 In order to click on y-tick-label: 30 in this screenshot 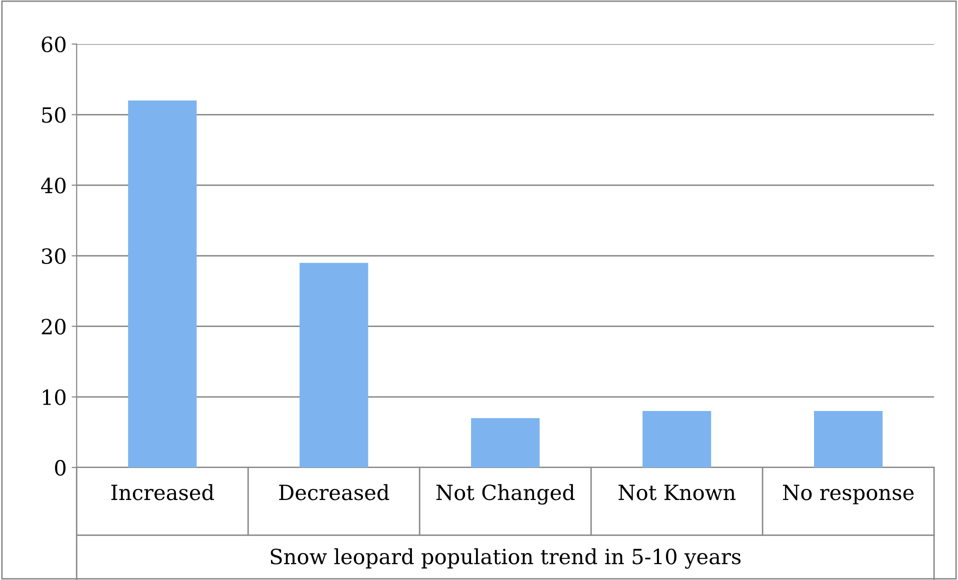, I will do `click(54, 256)`.